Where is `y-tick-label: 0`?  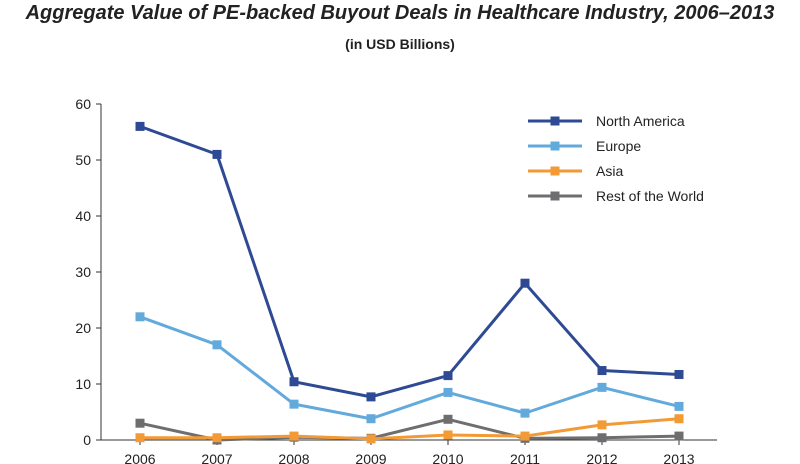
y-tick-label: 0 is located at coordinates (87, 440).